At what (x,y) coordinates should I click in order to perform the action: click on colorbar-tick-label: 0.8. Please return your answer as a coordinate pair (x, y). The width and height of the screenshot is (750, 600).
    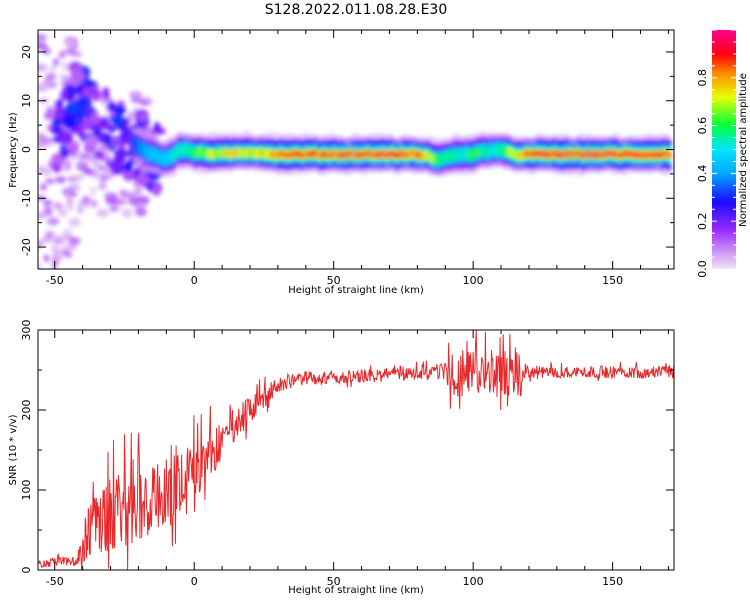
    Looking at the image, I should click on (702, 78).